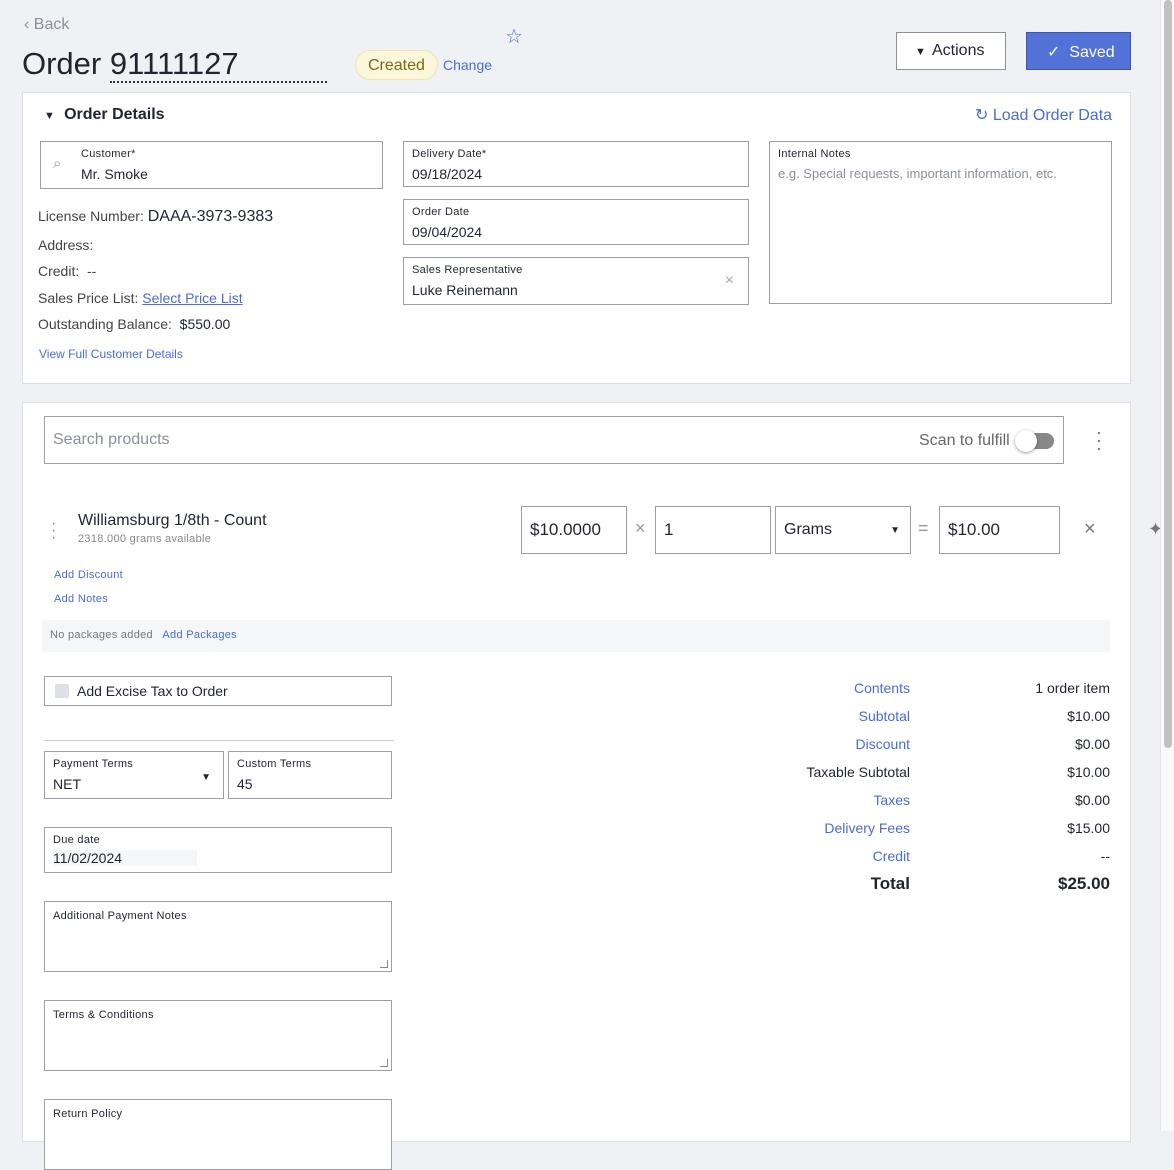  I want to click on summary-label: Taxable Subtotal, so click(858, 772).